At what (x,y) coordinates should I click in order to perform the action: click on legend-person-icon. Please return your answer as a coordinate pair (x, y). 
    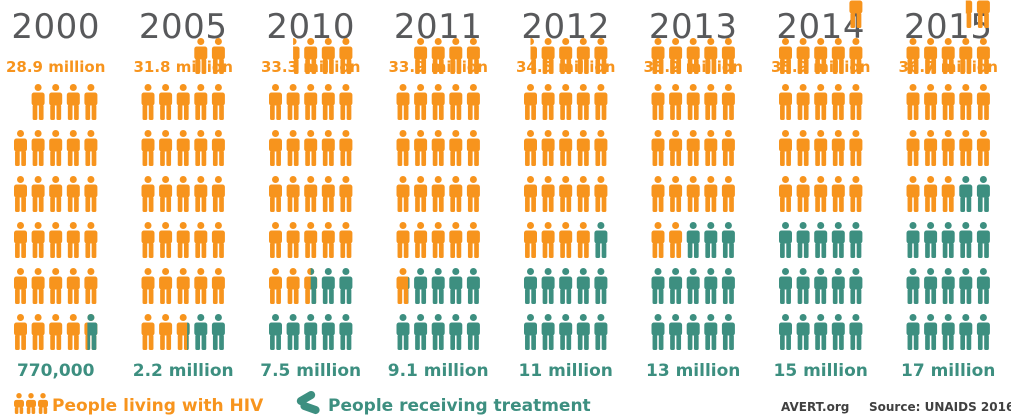
    Looking at the image, I should click on (43, 403).